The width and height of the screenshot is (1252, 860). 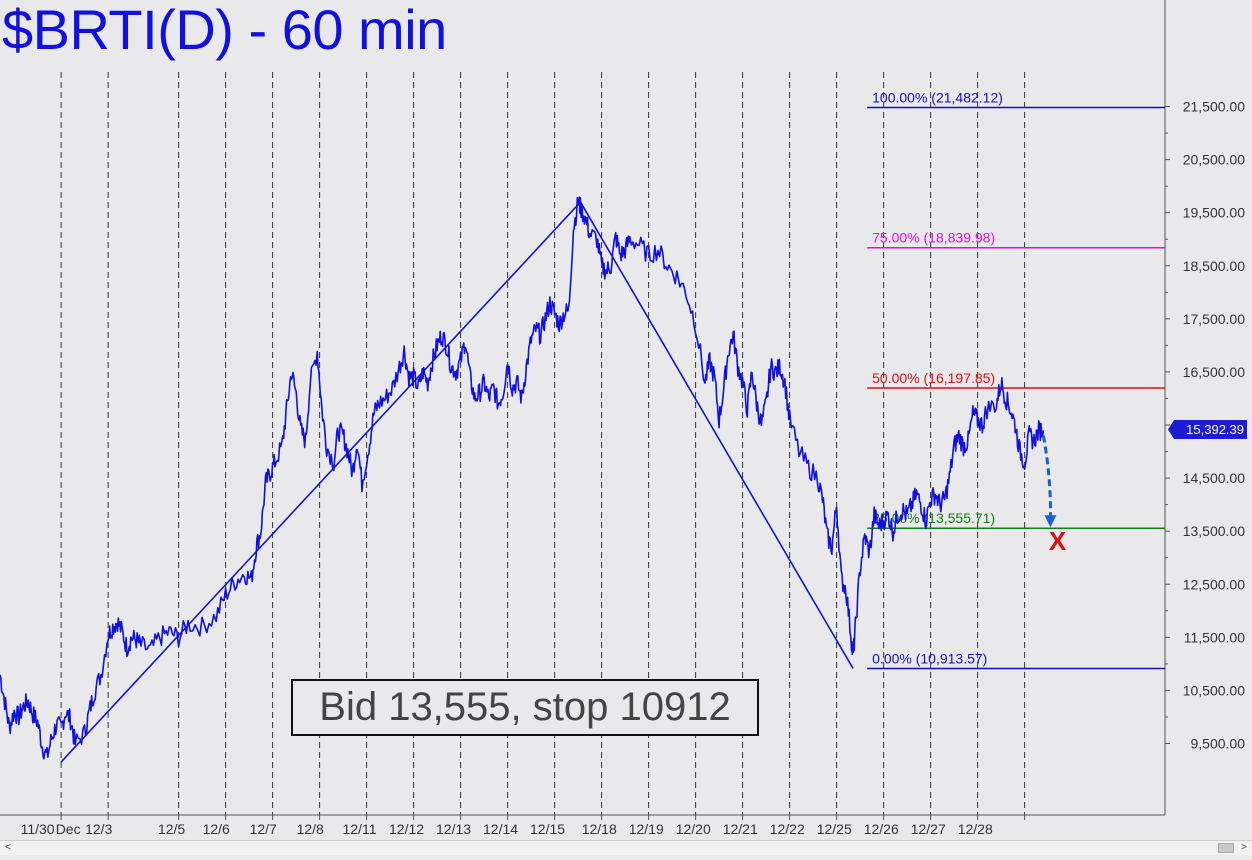 What do you see at coordinates (928, 829) in the screenshot?
I see `x-tick-label: 12/27` at bounding box center [928, 829].